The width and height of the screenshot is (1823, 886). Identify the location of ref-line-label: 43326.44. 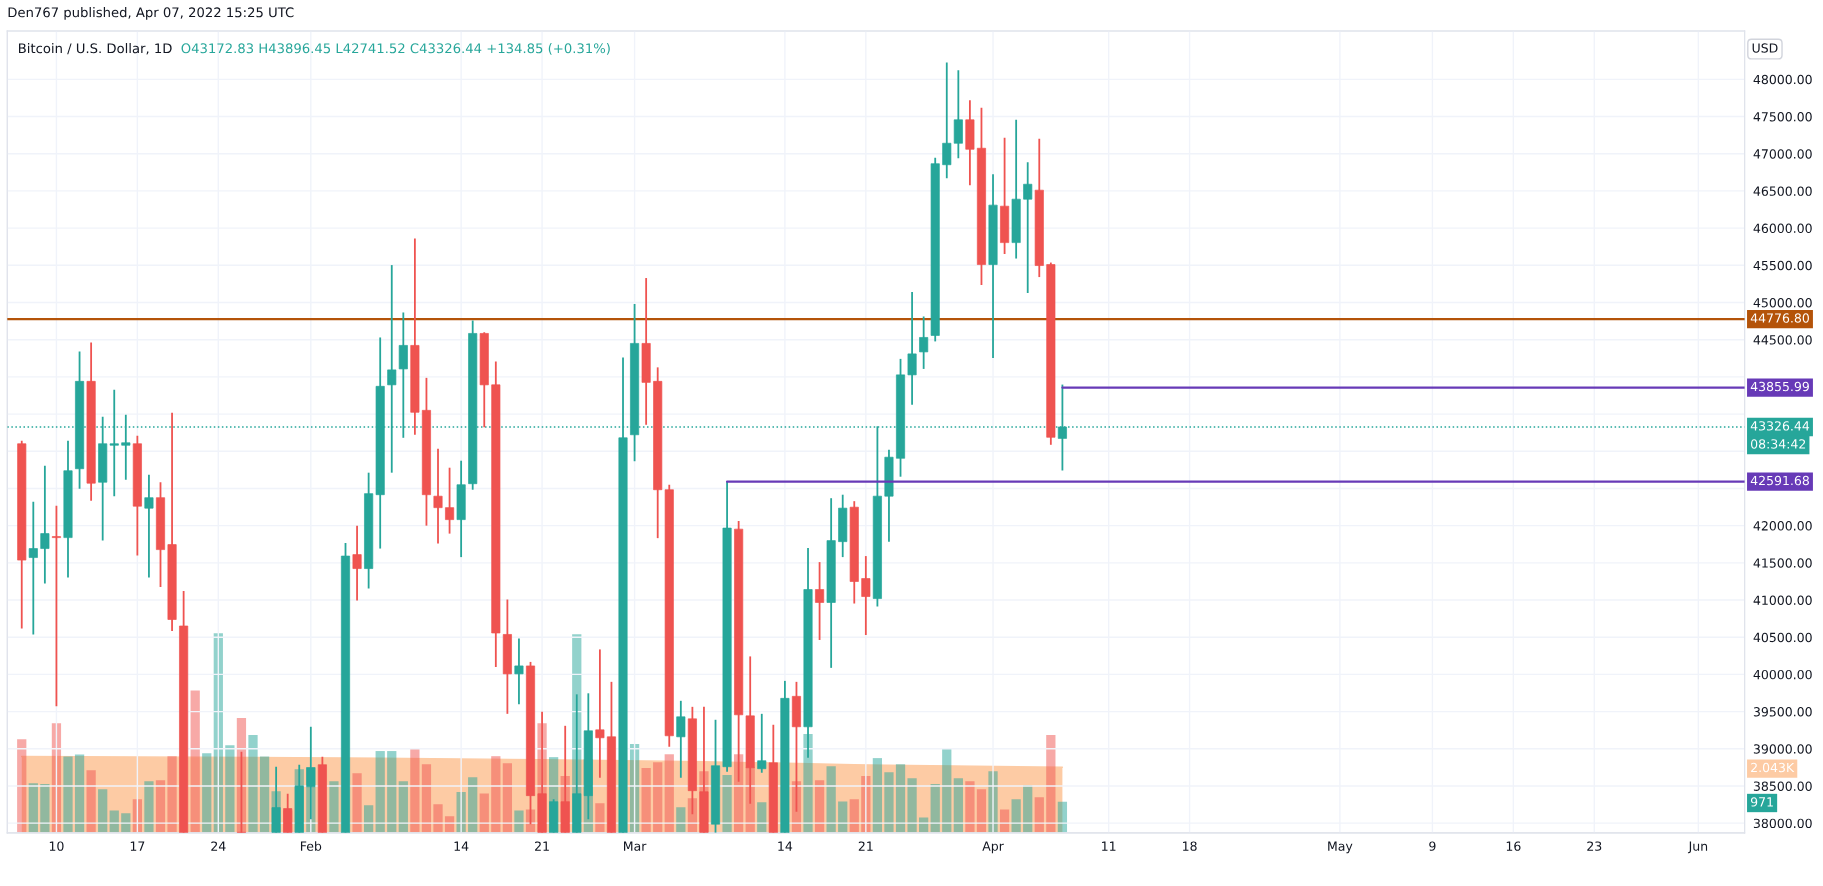
(1780, 426).